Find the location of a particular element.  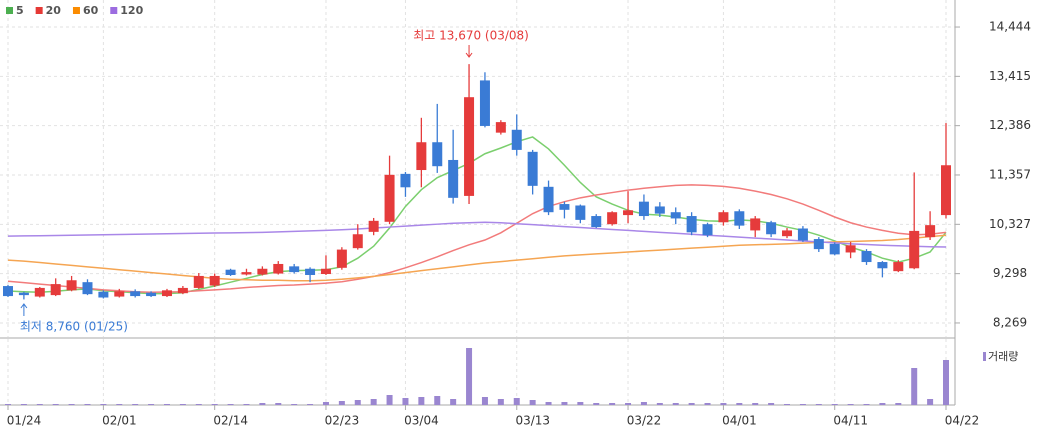

x-tick-label: 02/01 is located at coordinates (119, 421).